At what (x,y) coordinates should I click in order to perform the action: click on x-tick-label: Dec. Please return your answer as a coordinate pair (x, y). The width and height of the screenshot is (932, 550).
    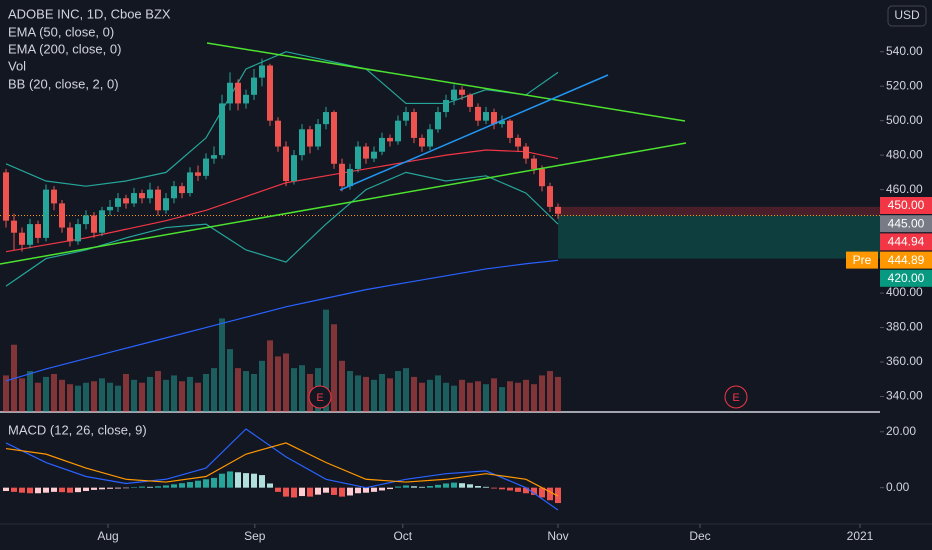
    Looking at the image, I should click on (699, 536).